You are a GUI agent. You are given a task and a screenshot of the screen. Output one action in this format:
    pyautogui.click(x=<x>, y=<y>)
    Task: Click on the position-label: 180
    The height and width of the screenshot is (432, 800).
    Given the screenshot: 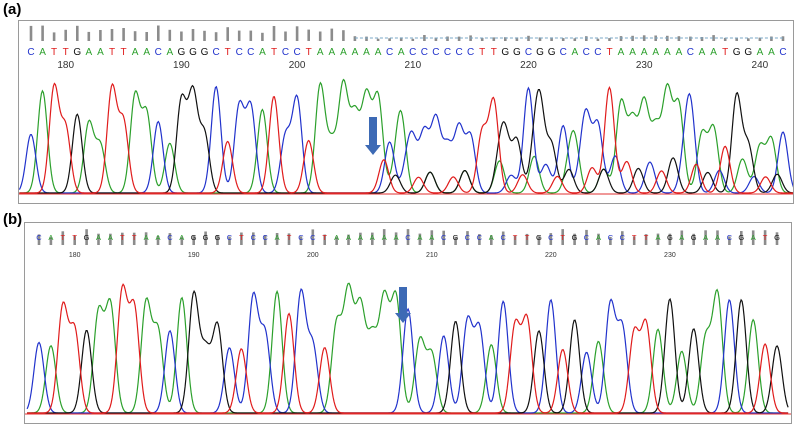 What is the action you would take?
    pyautogui.click(x=65, y=65)
    